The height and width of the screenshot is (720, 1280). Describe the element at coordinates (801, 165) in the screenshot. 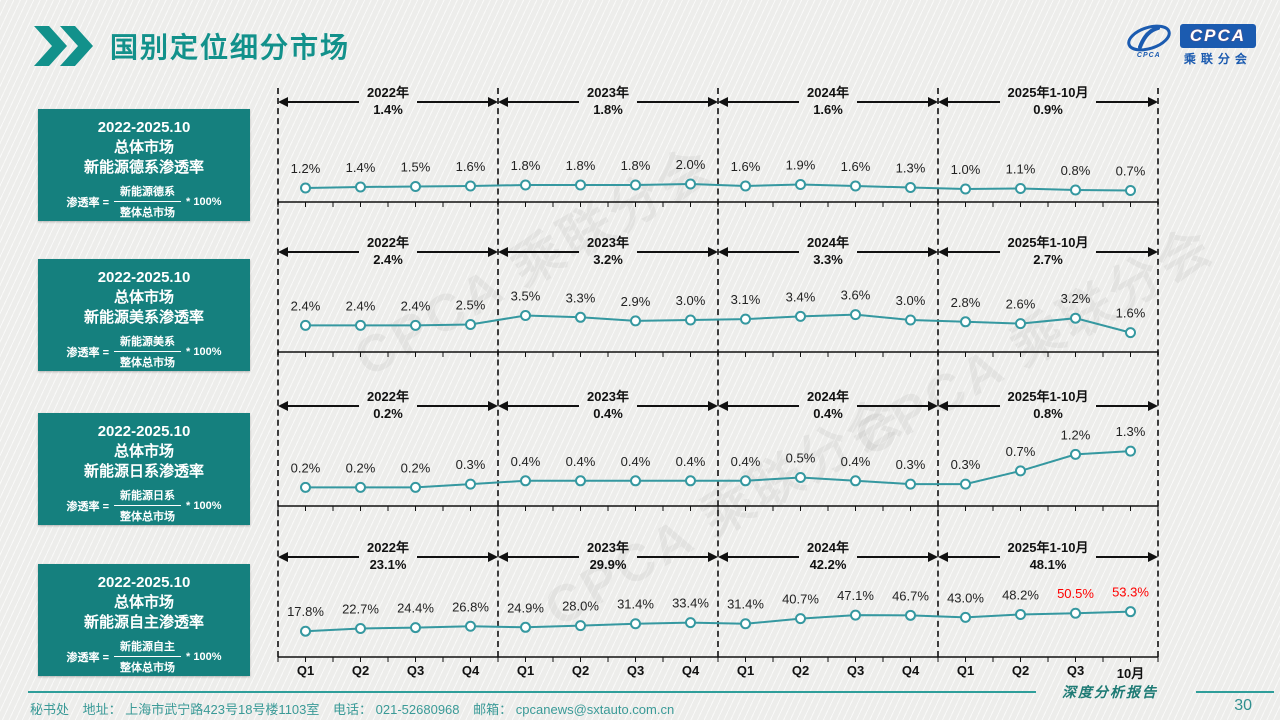

I see `data-label: 1.9%` at that location.